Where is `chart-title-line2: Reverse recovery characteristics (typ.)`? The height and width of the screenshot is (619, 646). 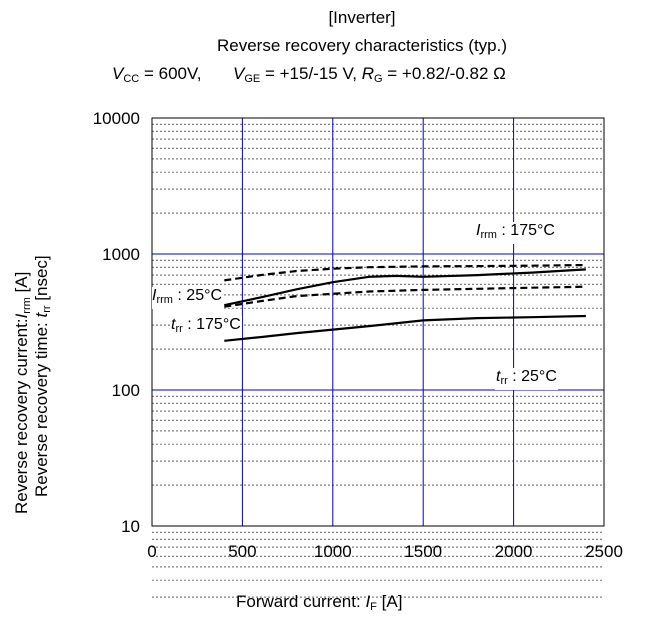 chart-title-line2: Reverse recovery characteristics (typ.) is located at coordinates (362, 45).